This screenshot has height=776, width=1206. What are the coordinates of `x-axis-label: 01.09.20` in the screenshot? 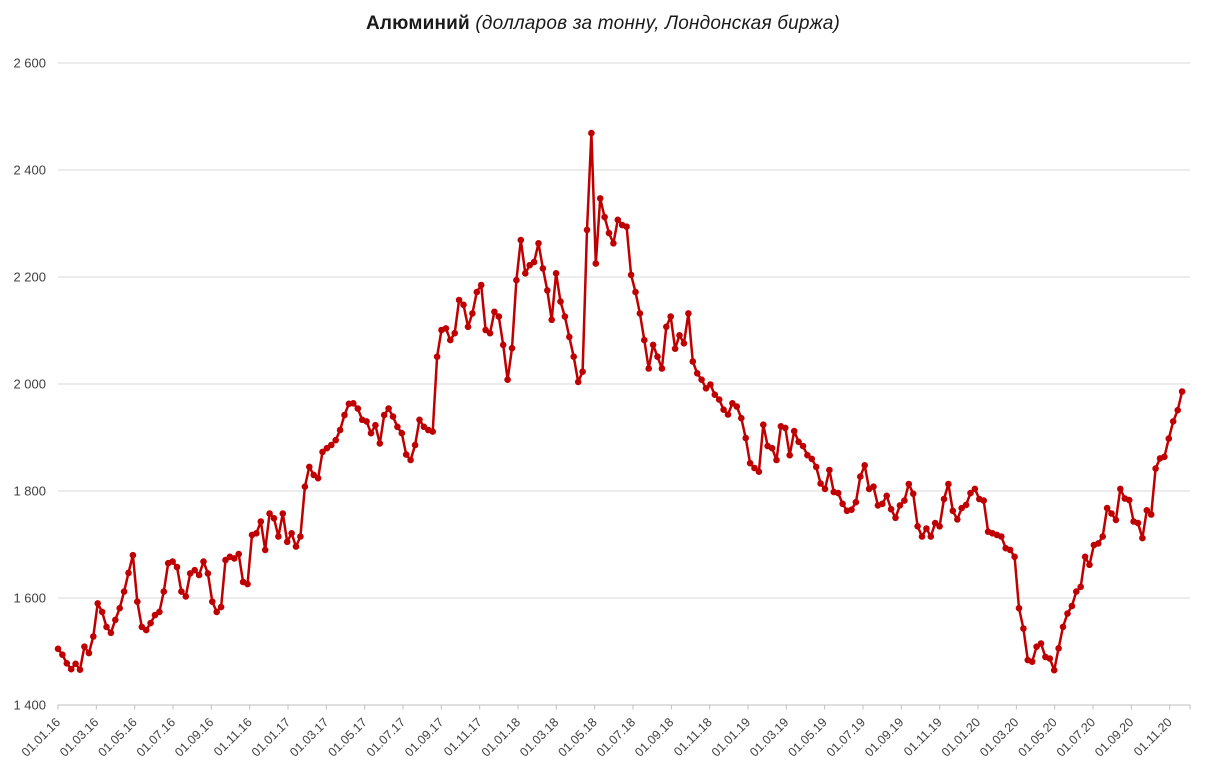 It's located at (1114, 737).